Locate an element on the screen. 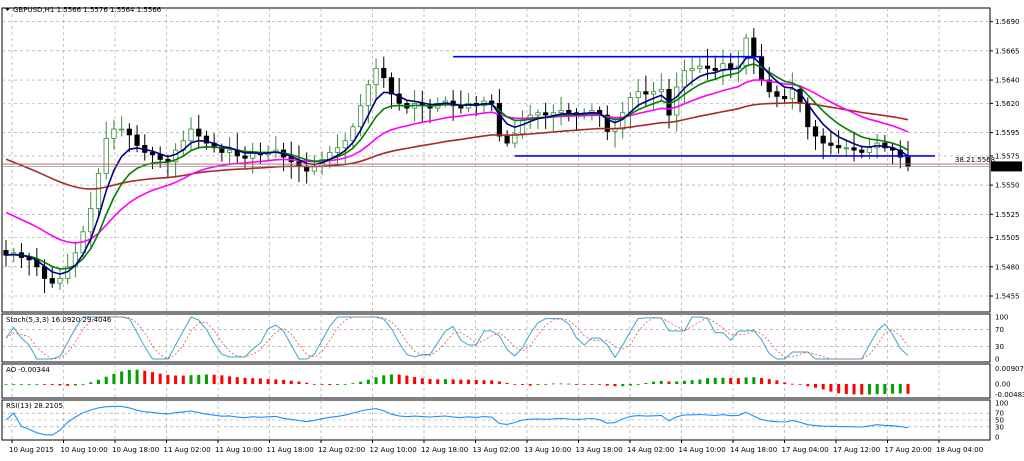 The width and height of the screenshot is (1024, 461). time-tick-label: 11 Aug 18:00 is located at coordinates (290, 450).